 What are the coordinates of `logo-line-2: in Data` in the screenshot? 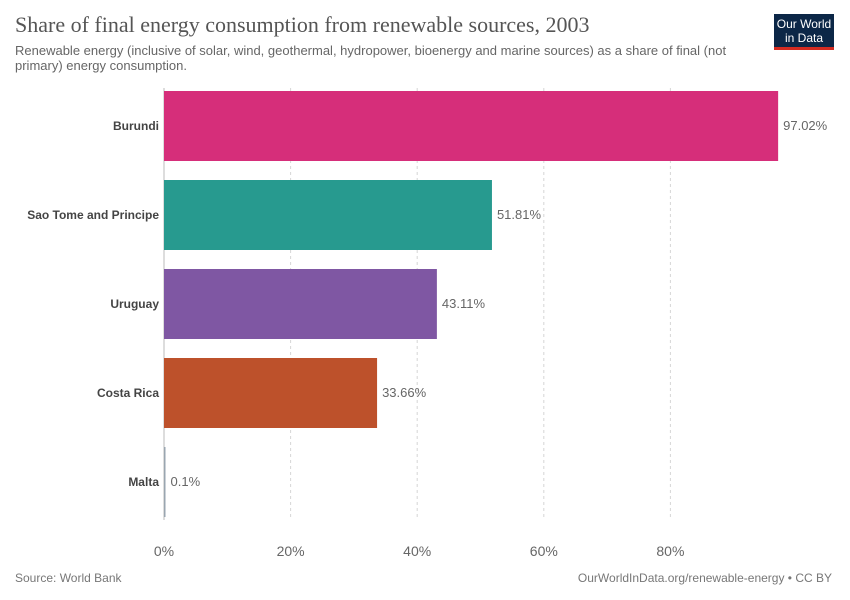 It's located at (804, 38).